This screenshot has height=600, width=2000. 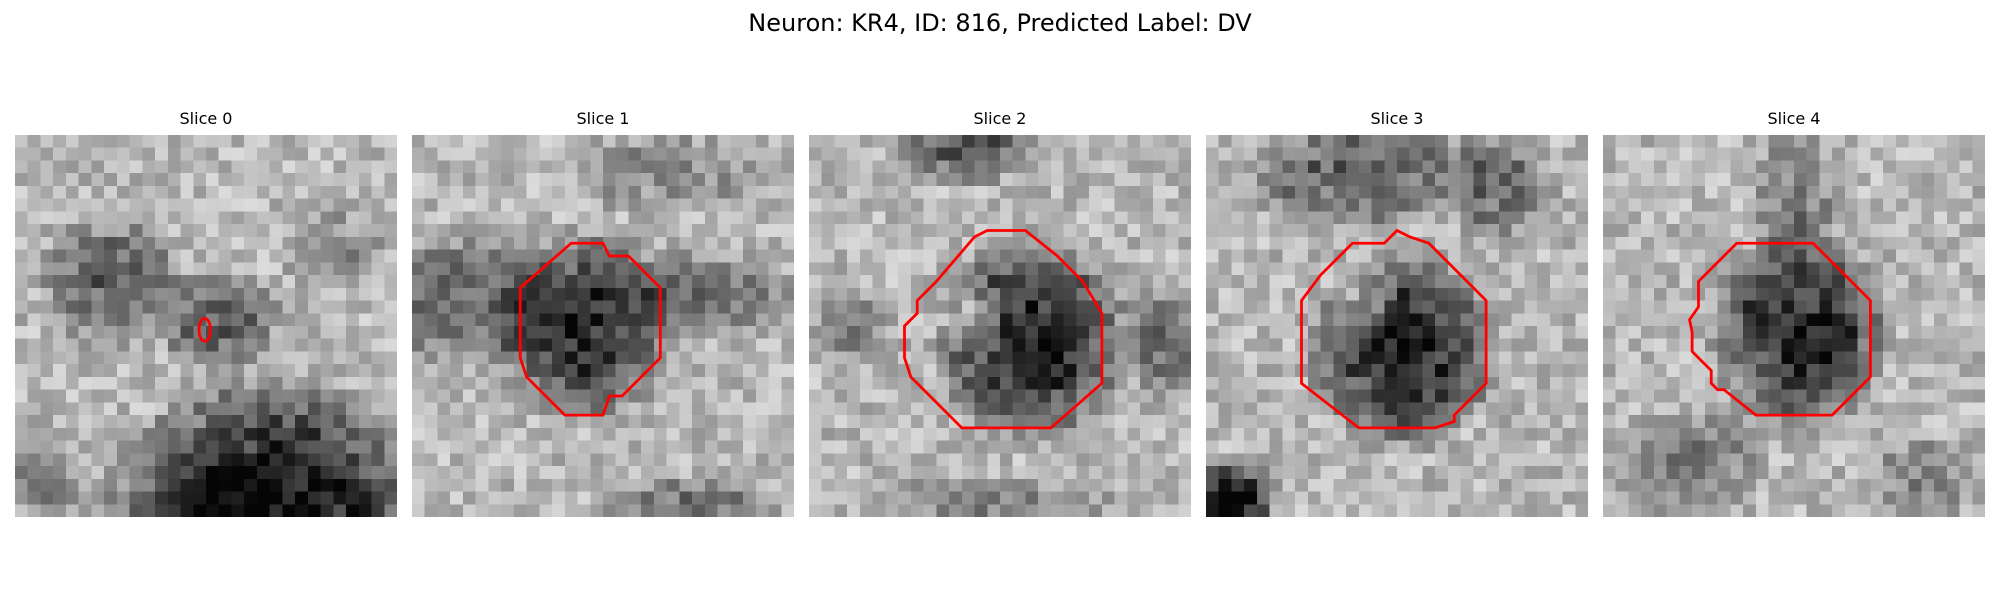 What do you see at coordinates (603, 118) in the screenshot?
I see `slice-title: Slice 1` at bounding box center [603, 118].